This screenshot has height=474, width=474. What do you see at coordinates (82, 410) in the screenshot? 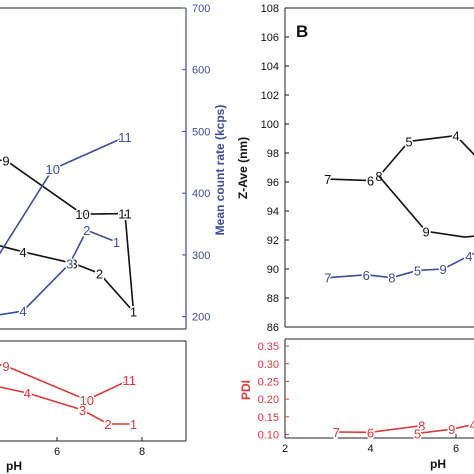
I see `panel-a-bottom-series-1-point-label: 3` at bounding box center [82, 410].